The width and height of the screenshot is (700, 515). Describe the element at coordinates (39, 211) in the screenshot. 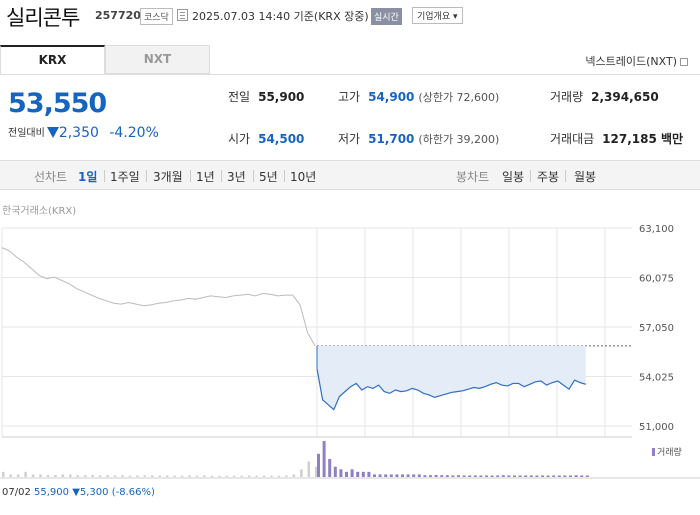

I see `exchange-label: 한국거래소(KRX)` at that location.